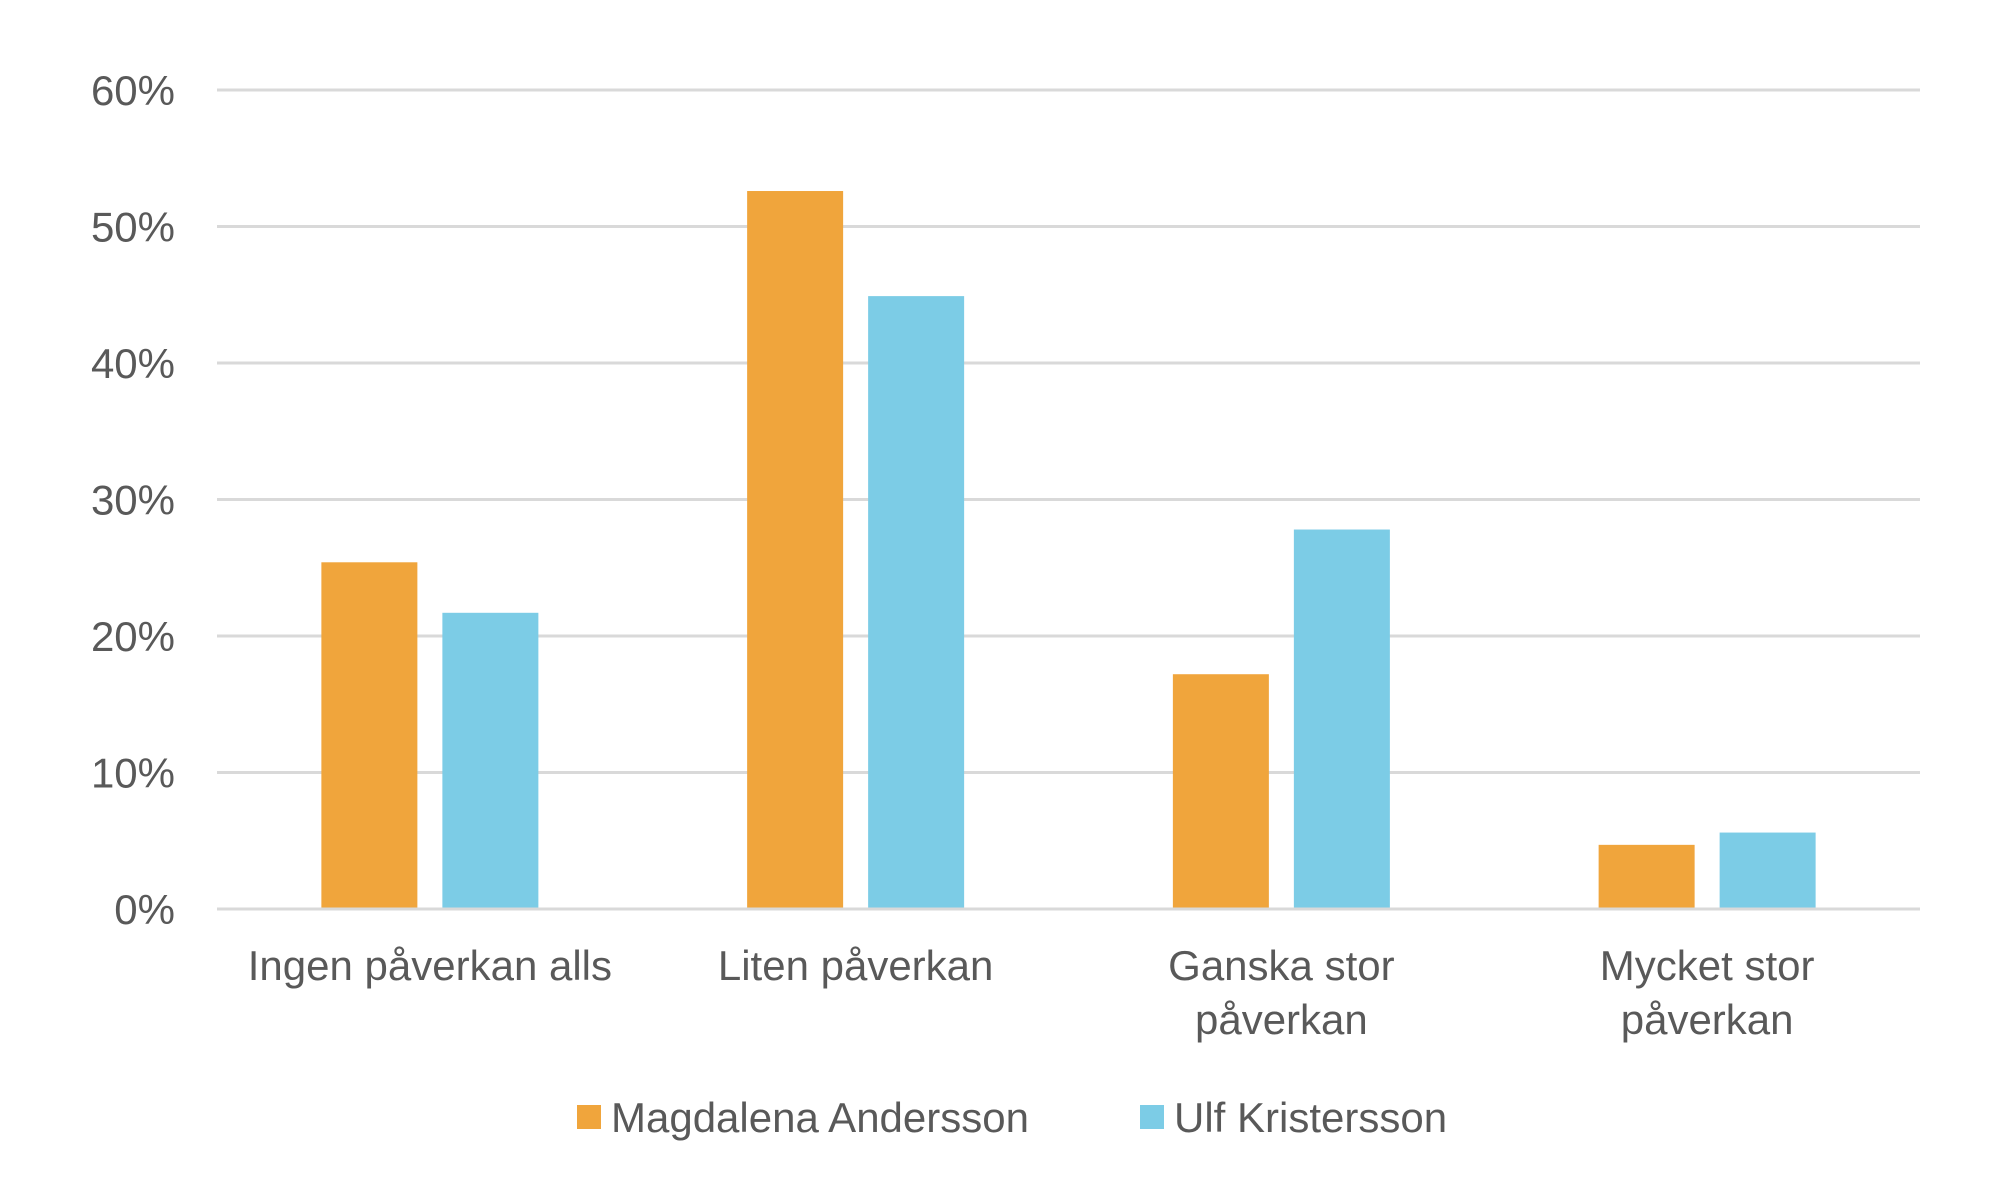 The image size is (1998, 1198). I want to click on y-tick-label: 30%, so click(133, 500).